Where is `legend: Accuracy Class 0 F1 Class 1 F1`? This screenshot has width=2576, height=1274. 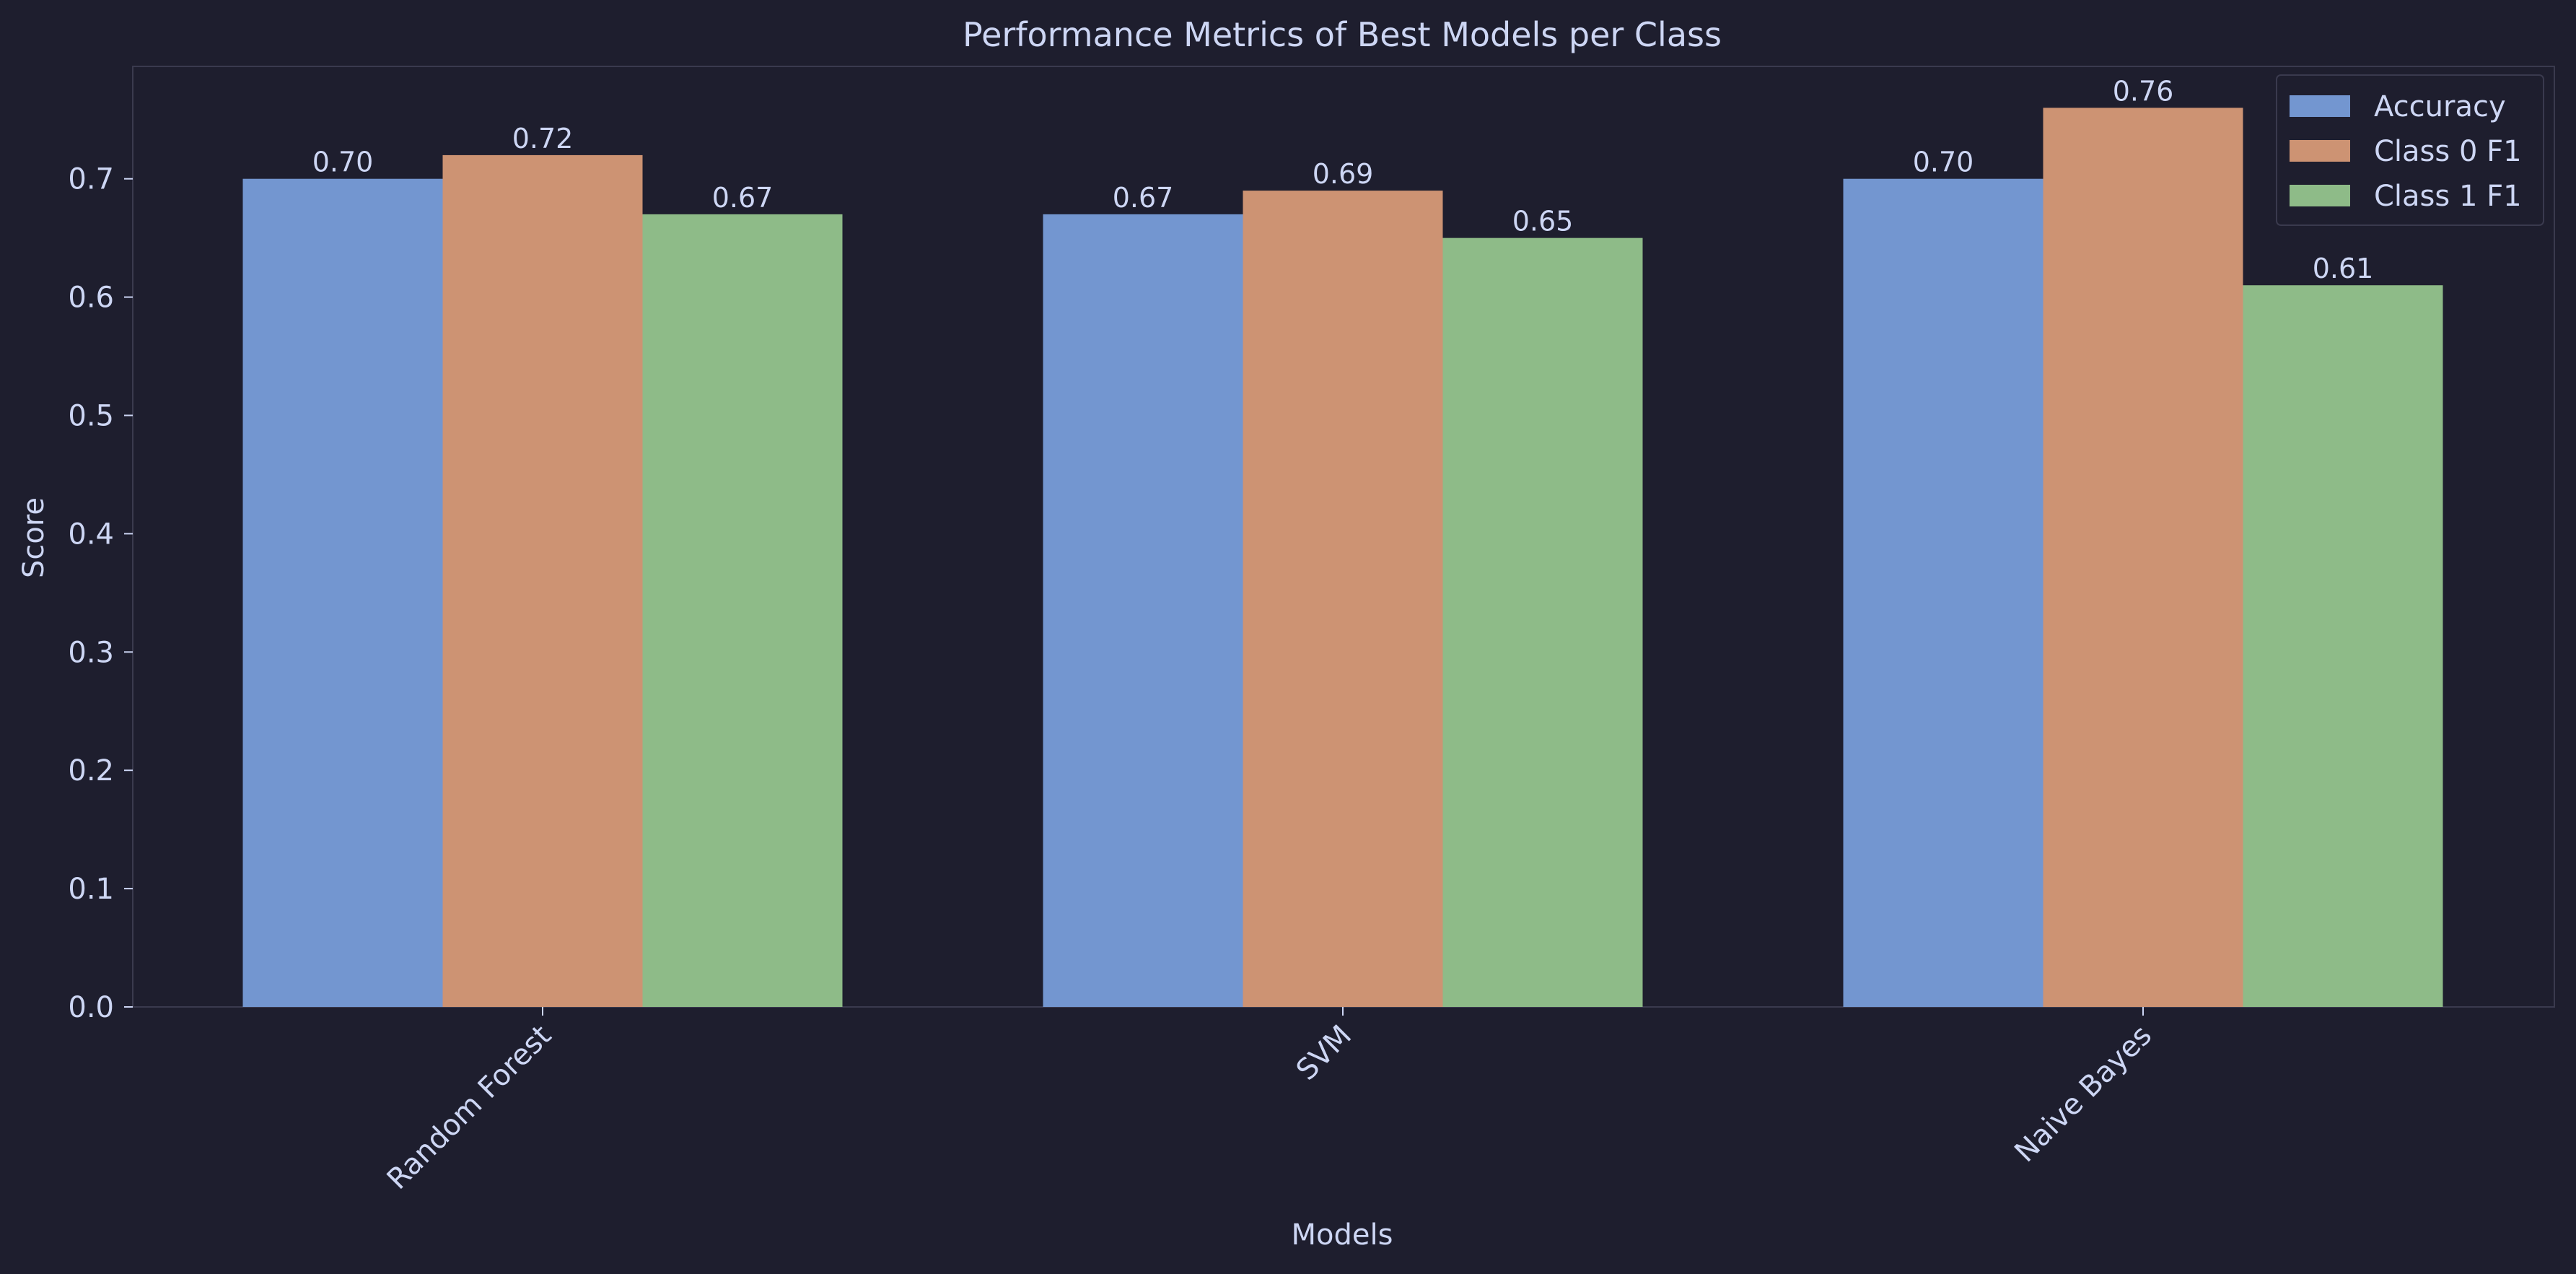 legend: Accuracy Class 0 F1 Class 1 F1 is located at coordinates (2410, 150).